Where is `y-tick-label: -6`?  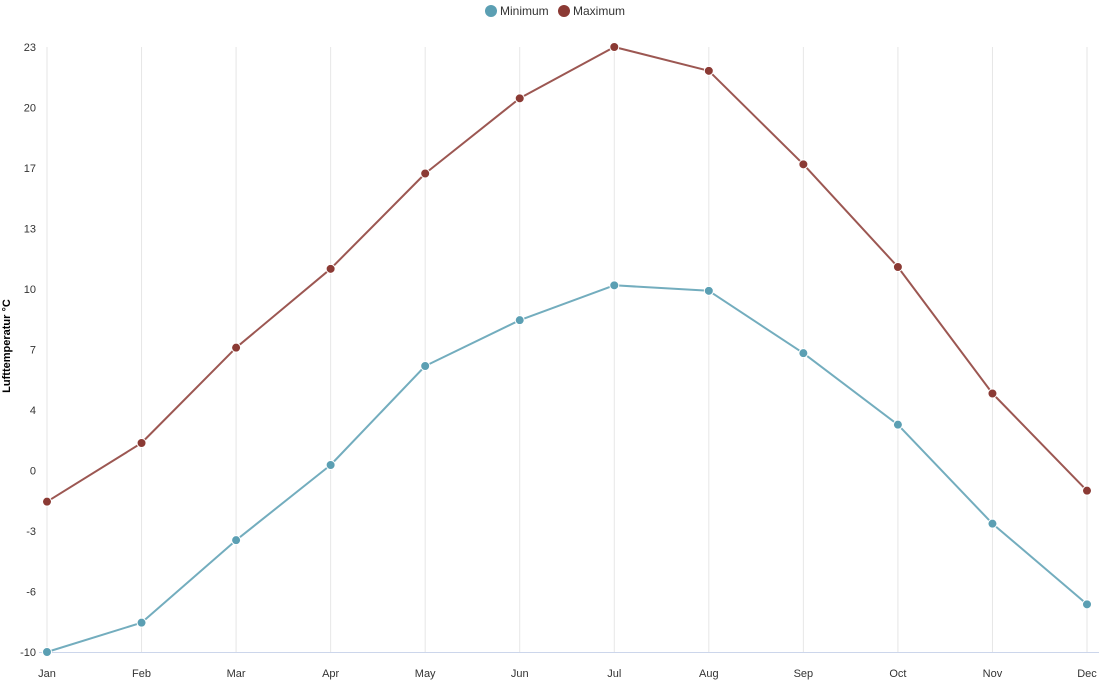 y-tick-label: -6 is located at coordinates (31, 593).